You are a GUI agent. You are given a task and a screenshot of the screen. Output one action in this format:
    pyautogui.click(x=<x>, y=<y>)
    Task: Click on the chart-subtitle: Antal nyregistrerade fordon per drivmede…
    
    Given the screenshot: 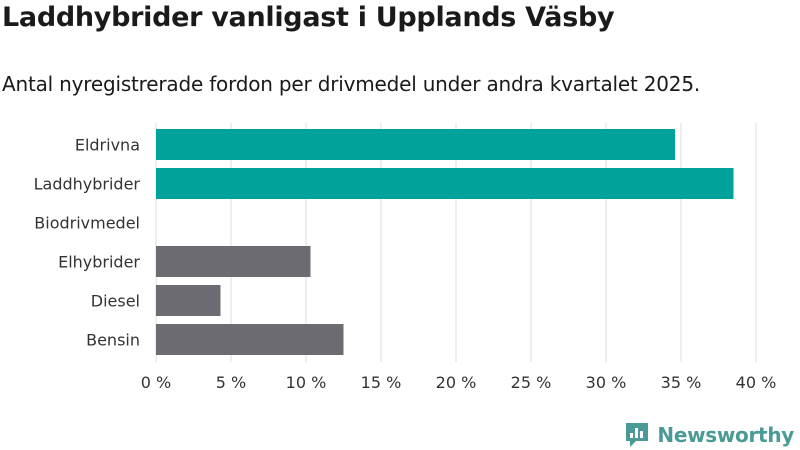 What is the action you would take?
    pyautogui.click(x=351, y=84)
    